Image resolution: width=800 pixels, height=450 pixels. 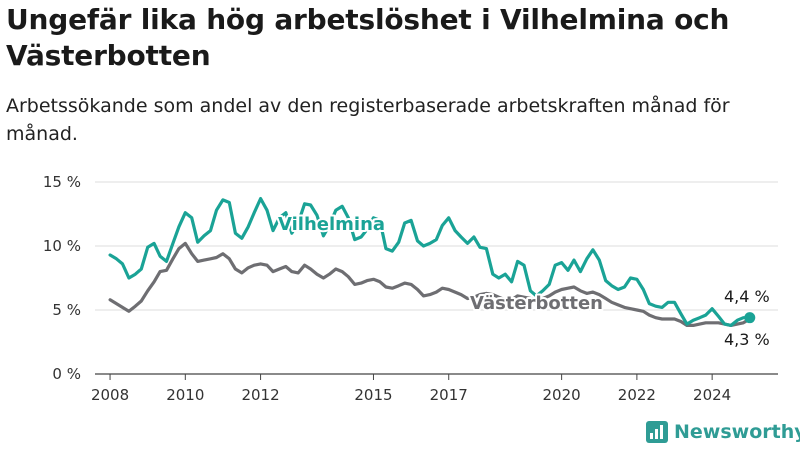 I want to click on y-tick-label: 5 %, so click(x=66, y=310).